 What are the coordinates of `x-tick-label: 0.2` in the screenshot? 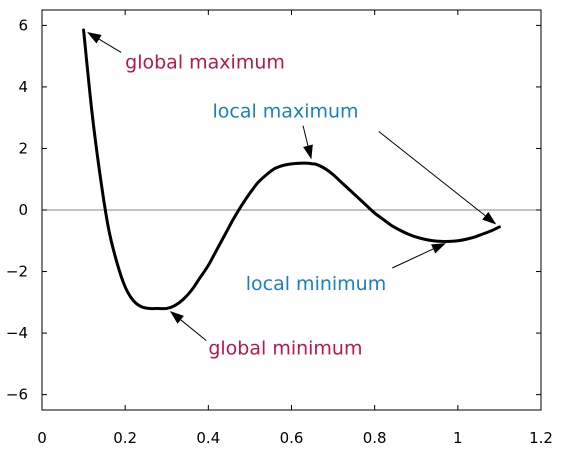 It's located at (125, 438).